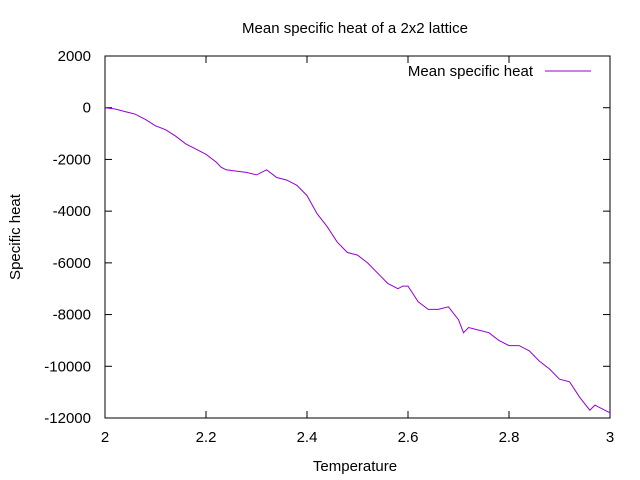 The image size is (640, 480). What do you see at coordinates (307, 437) in the screenshot?
I see `x-tick-label: 2.4` at bounding box center [307, 437].